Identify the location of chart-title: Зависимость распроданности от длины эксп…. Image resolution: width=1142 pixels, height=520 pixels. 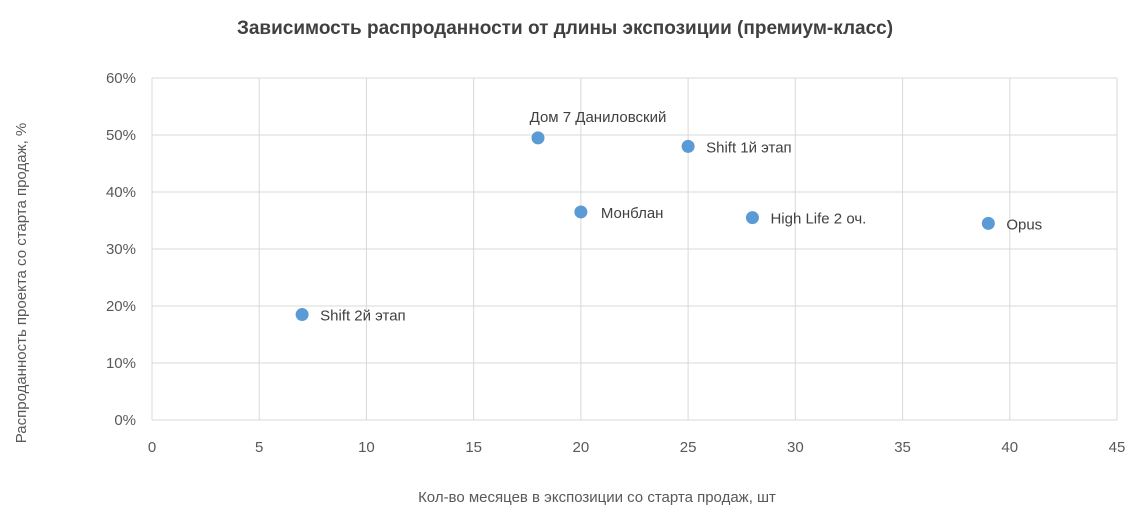
(565, 28).